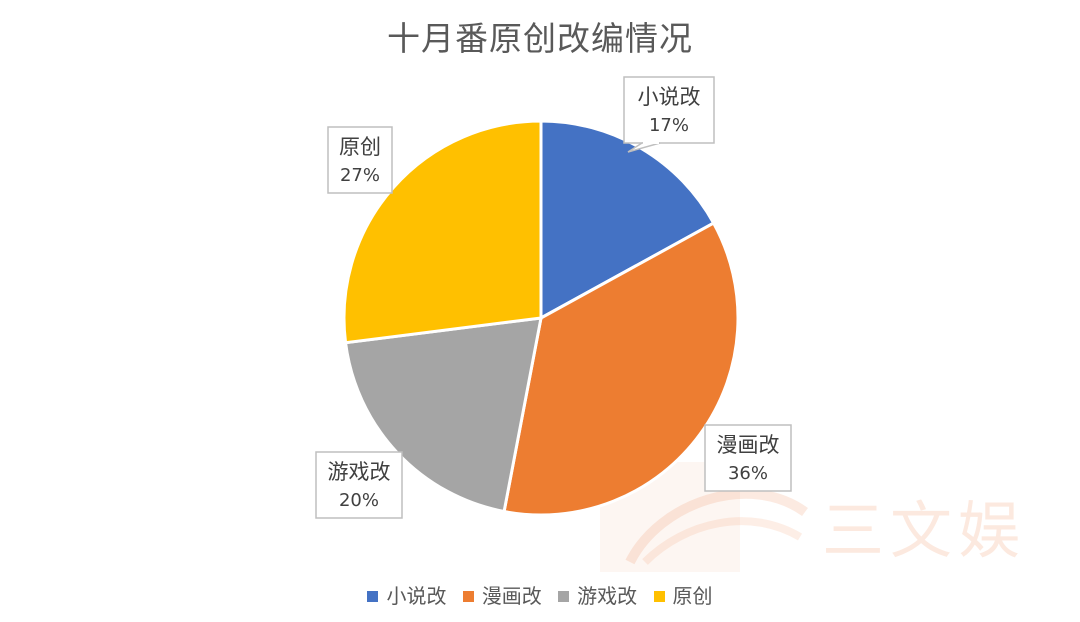 The width and height of the screenshot is (1080, 622). I want to click on chart-title: 十月番原创改编情况, so click(540, 38).